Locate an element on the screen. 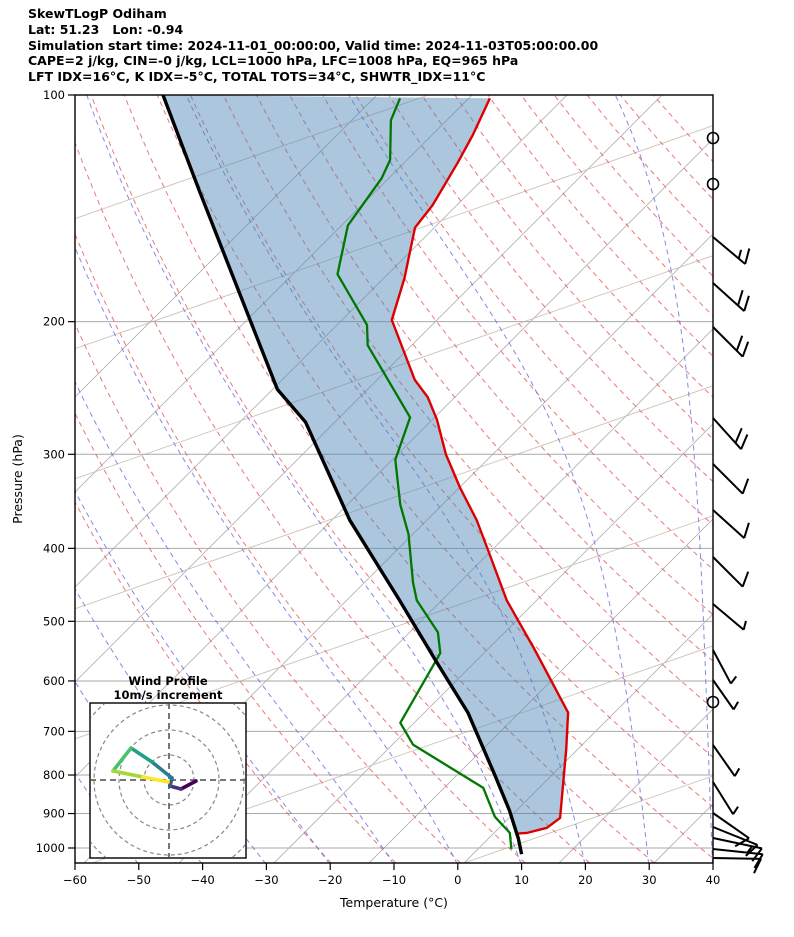  y-tick-label: 900 is located at coordinates (54, 814).